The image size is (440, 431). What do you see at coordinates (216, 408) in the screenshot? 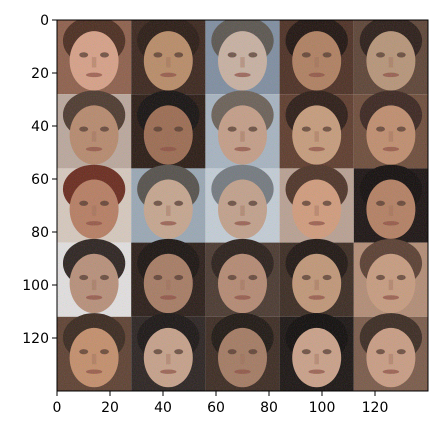
I see `x-tick-label: 60` at bounding box center [216, 408].